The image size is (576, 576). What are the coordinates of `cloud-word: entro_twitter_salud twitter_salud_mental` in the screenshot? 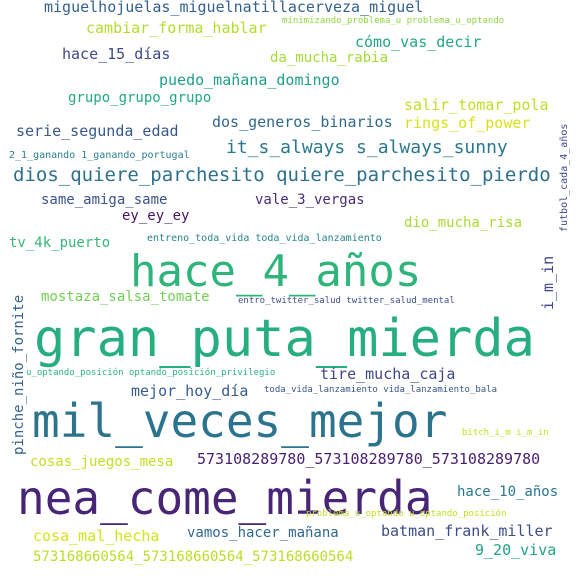 It's located at (346, 301).